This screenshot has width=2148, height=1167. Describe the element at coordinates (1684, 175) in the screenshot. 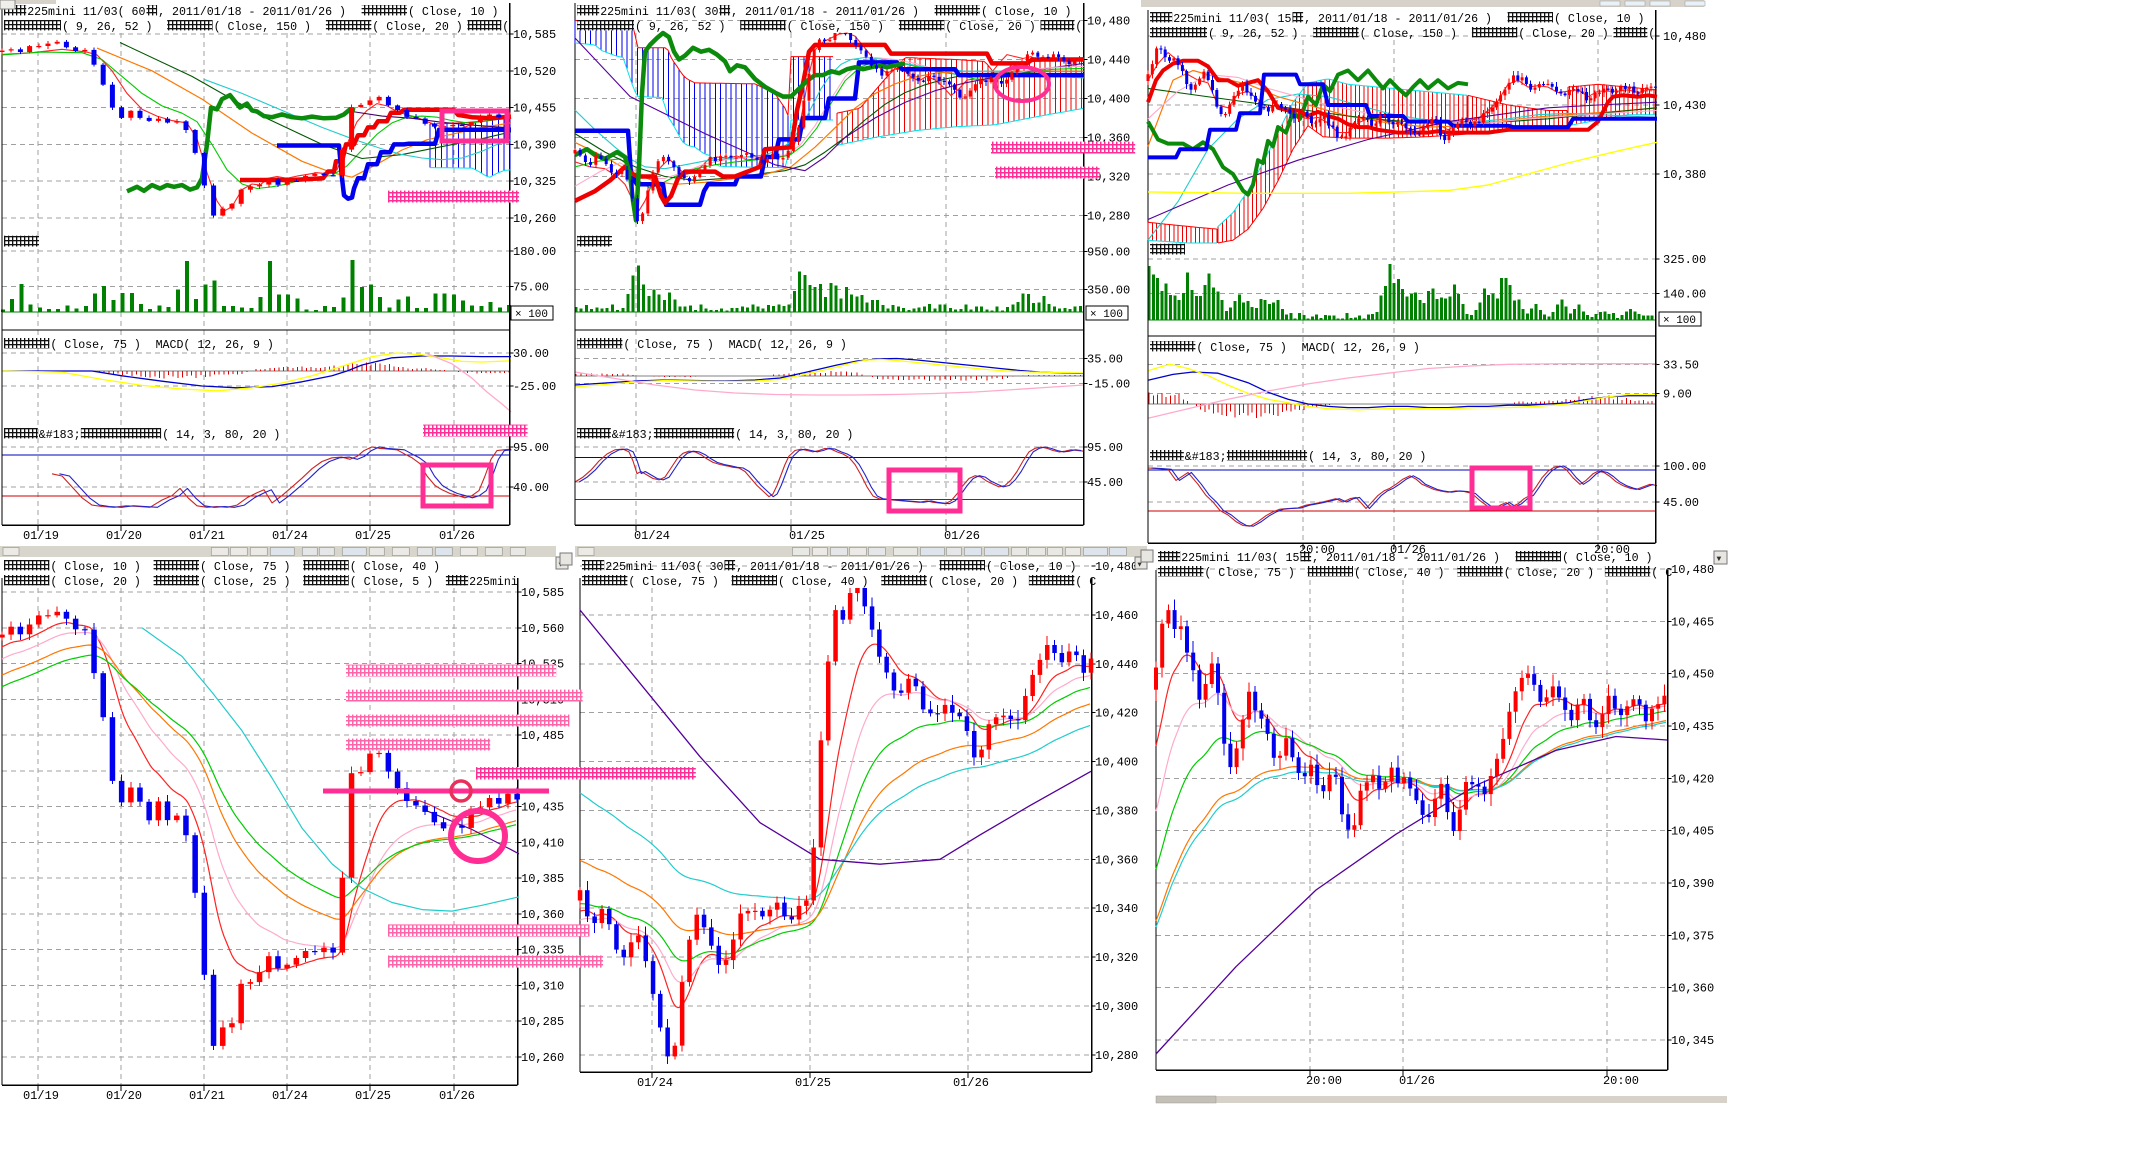

I see `svg-text: 10,380` at that location.